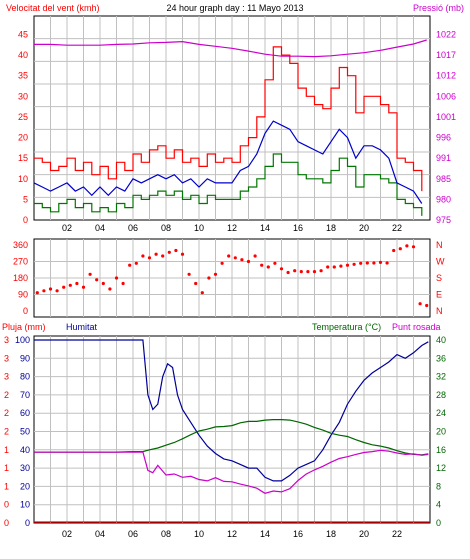 The width and height of the screenshot is (470, 559). Describe the element at coordinates (438, 486) in the screenshot. I see `temperature-tick: 8` at that location.